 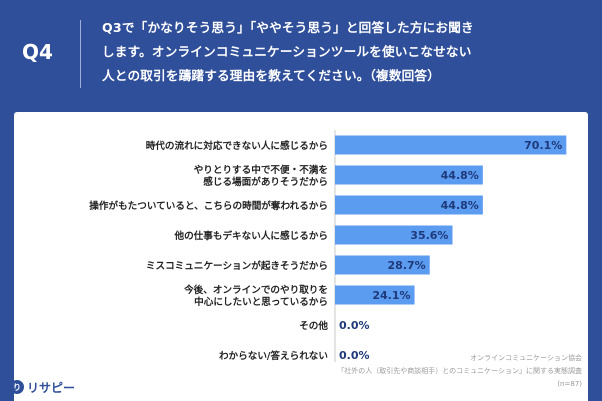 What do you see at coordinates (237, 266) in the screenshot?
I see `category-label: ミスコミュニケーションが起きそうだから` at bounding box center [237, 266].